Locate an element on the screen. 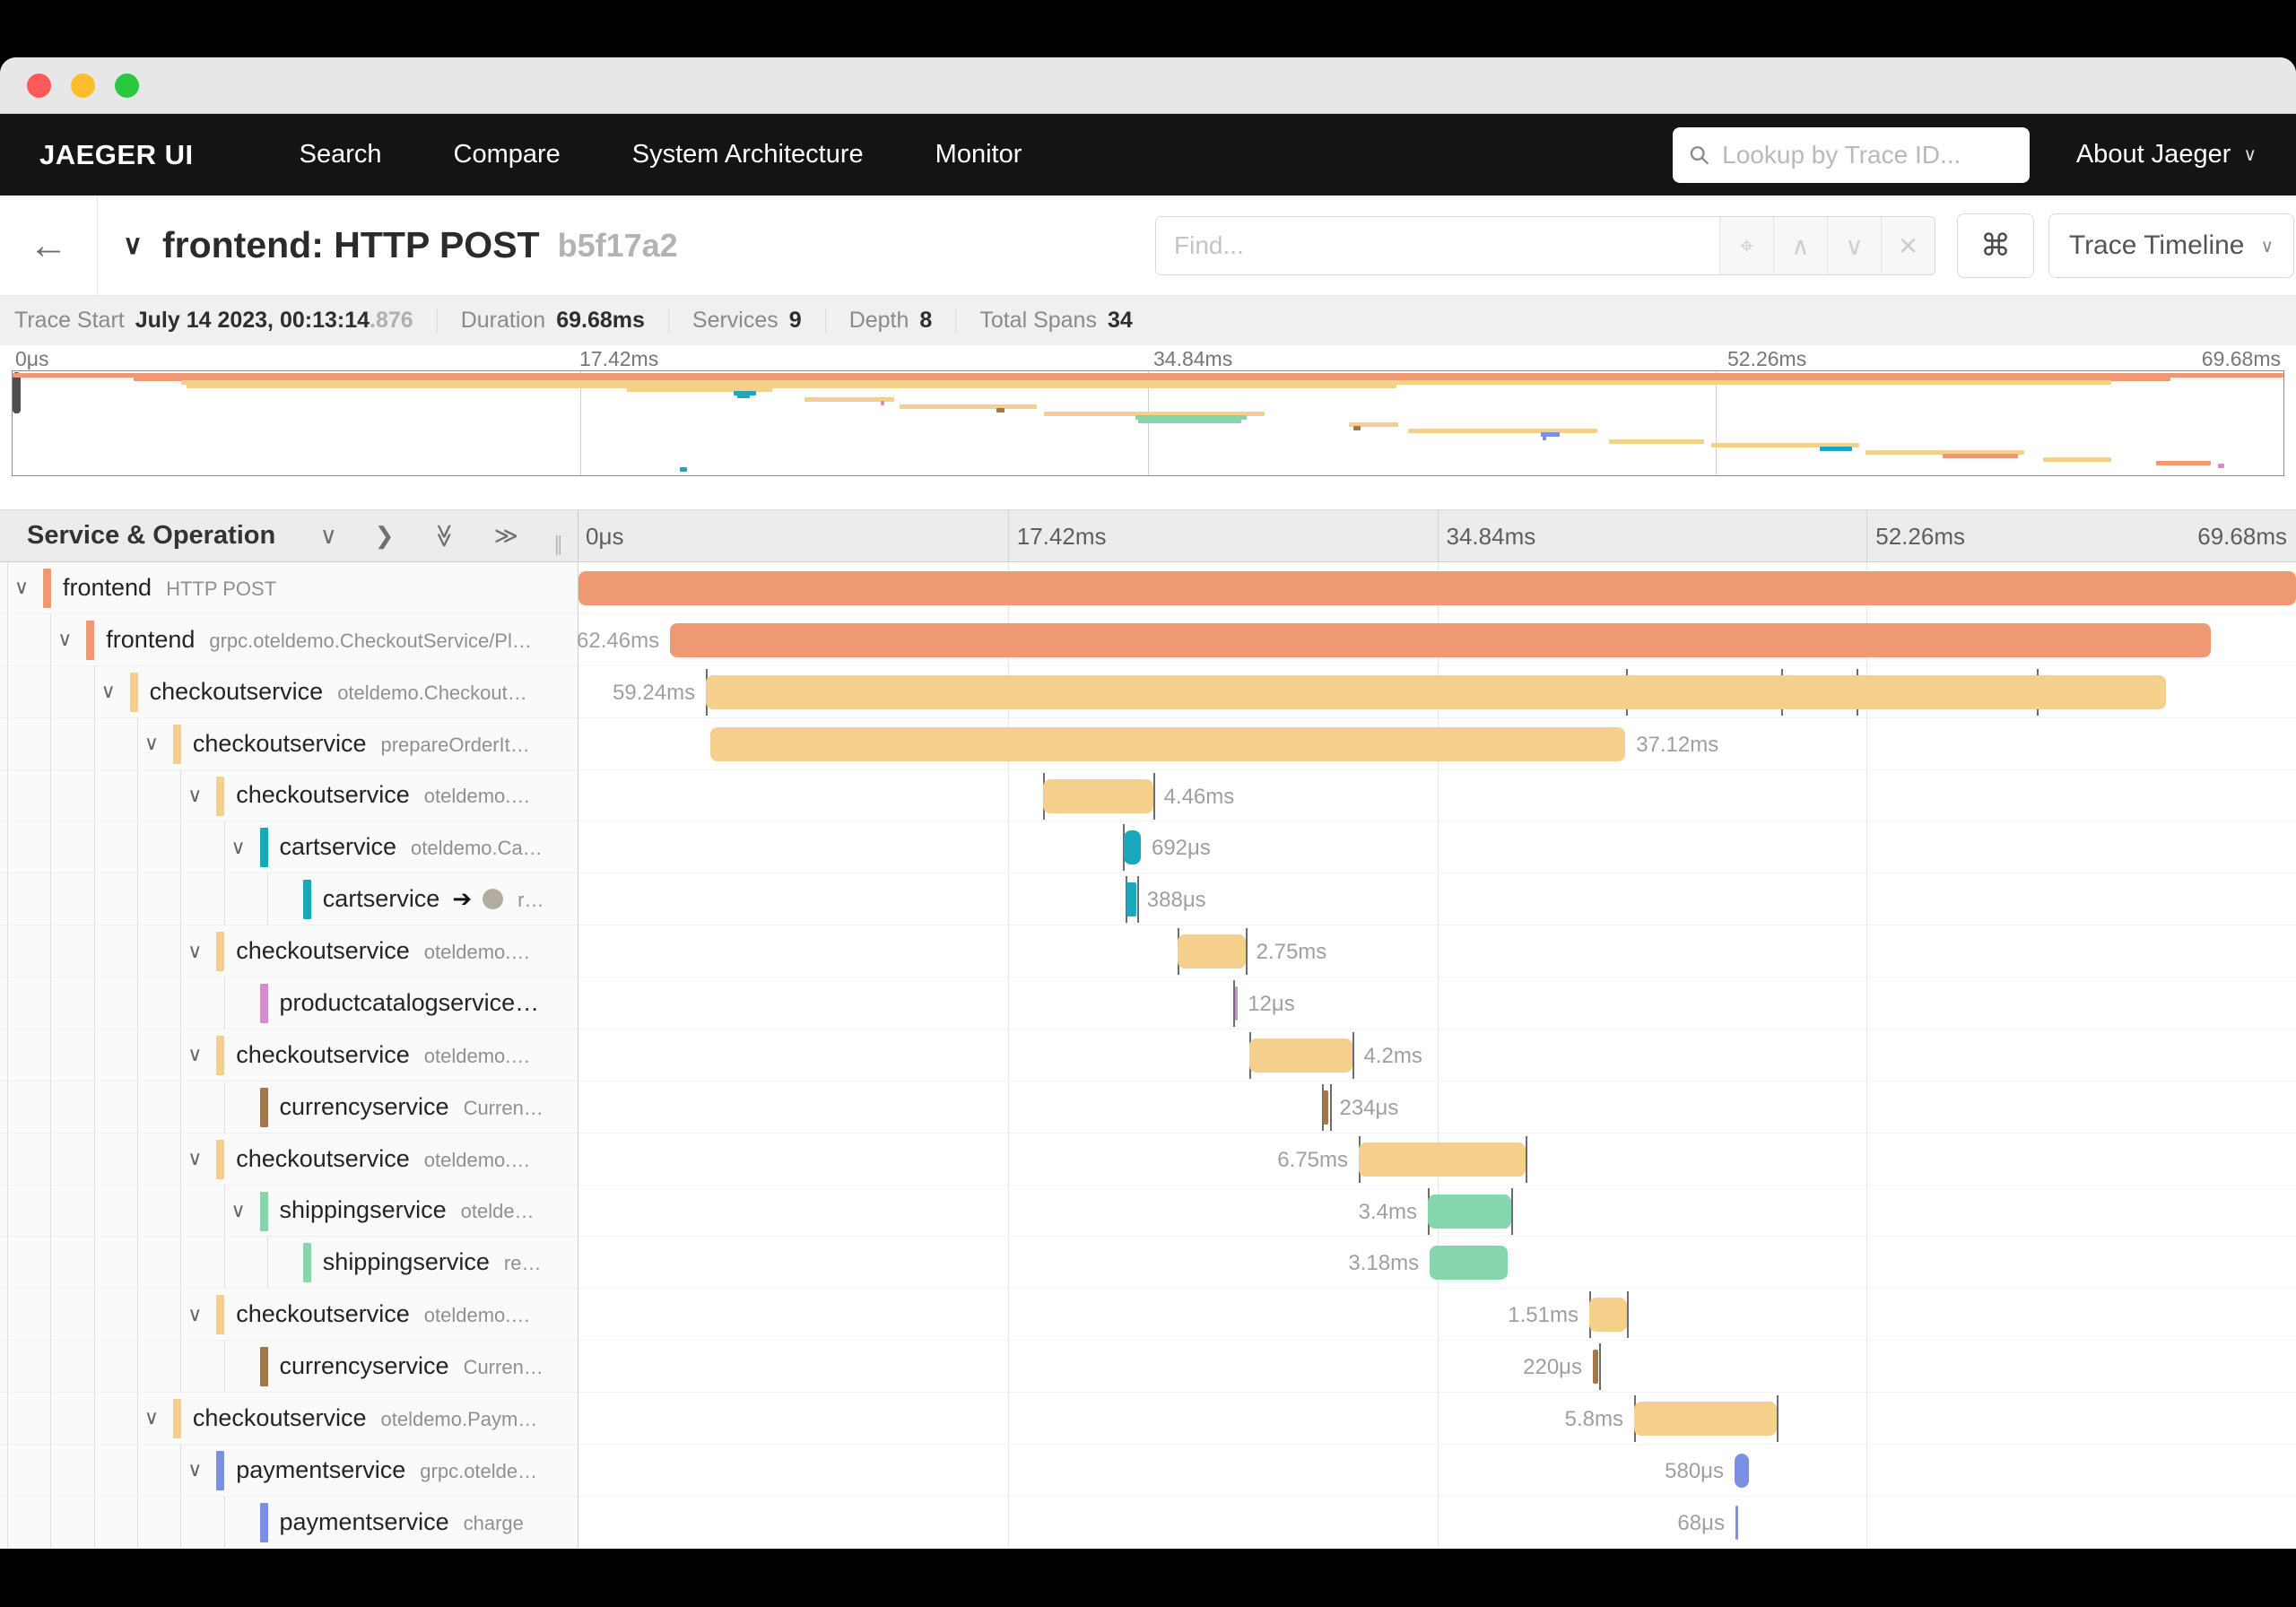  collapse-all-icon: ≫ is located at coordinates (444, 536).